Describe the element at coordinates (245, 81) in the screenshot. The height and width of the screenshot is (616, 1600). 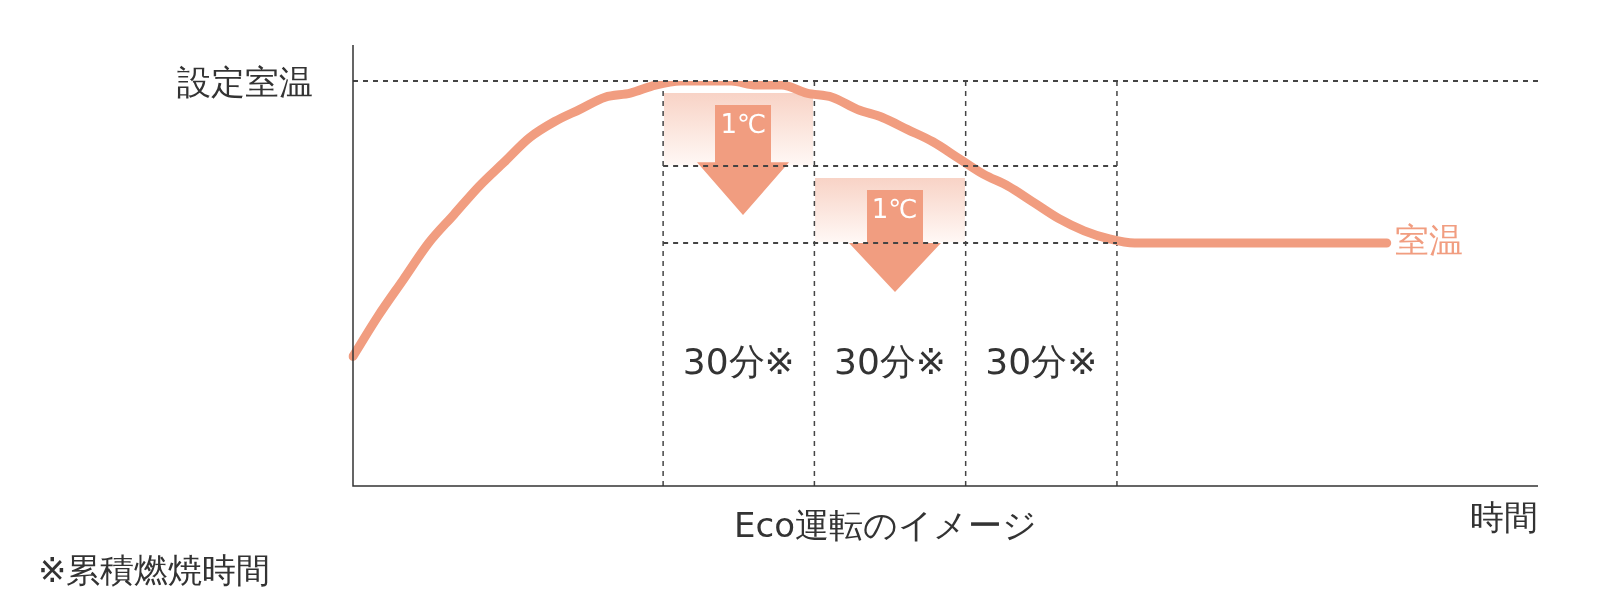
I see `ref-line-label: 設定室温` at that location.